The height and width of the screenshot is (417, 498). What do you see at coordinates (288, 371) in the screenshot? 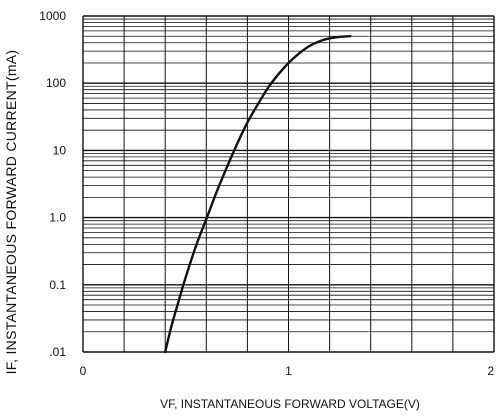
I see `x-tick-label: 1` at bounding box center [288, 371].